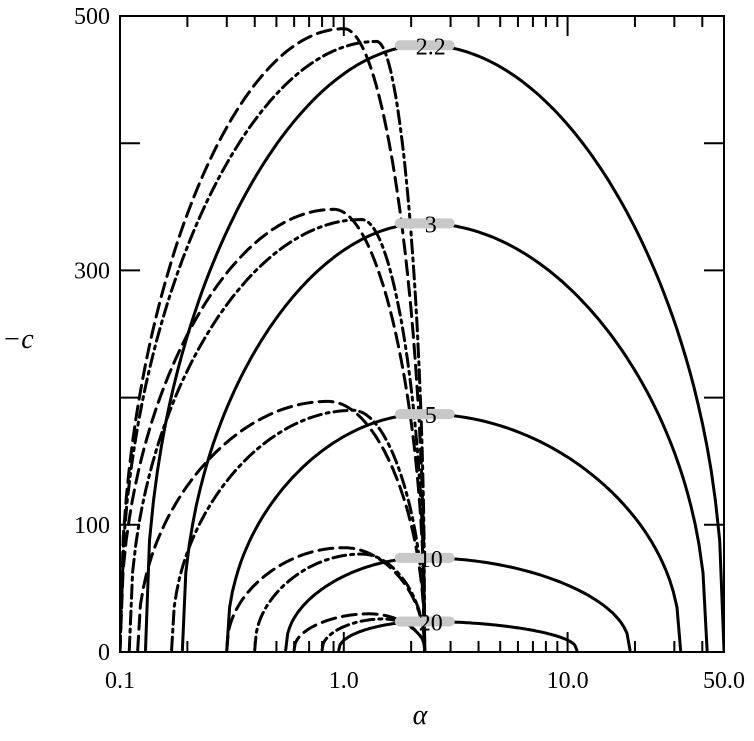 The height and width of the screenshot is (741, 754). What do you see at coordinates (431, 416) in the screenshot?
I see `contour-label-5: 5` at bounding box center [431, 416].